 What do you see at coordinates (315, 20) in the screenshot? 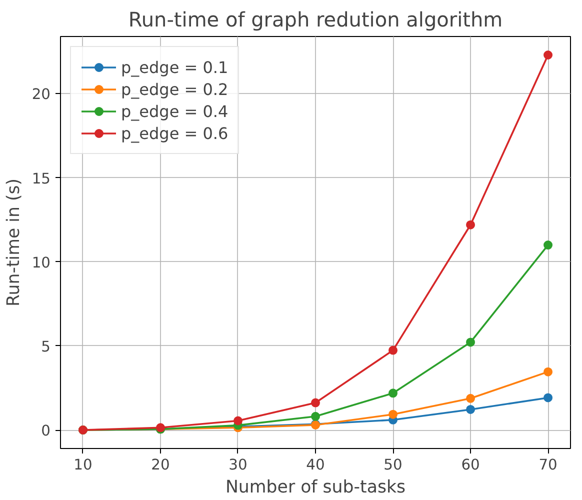
I see `chart-title: Run-time of graph redution algorithm` at bounding box center [315, 20].